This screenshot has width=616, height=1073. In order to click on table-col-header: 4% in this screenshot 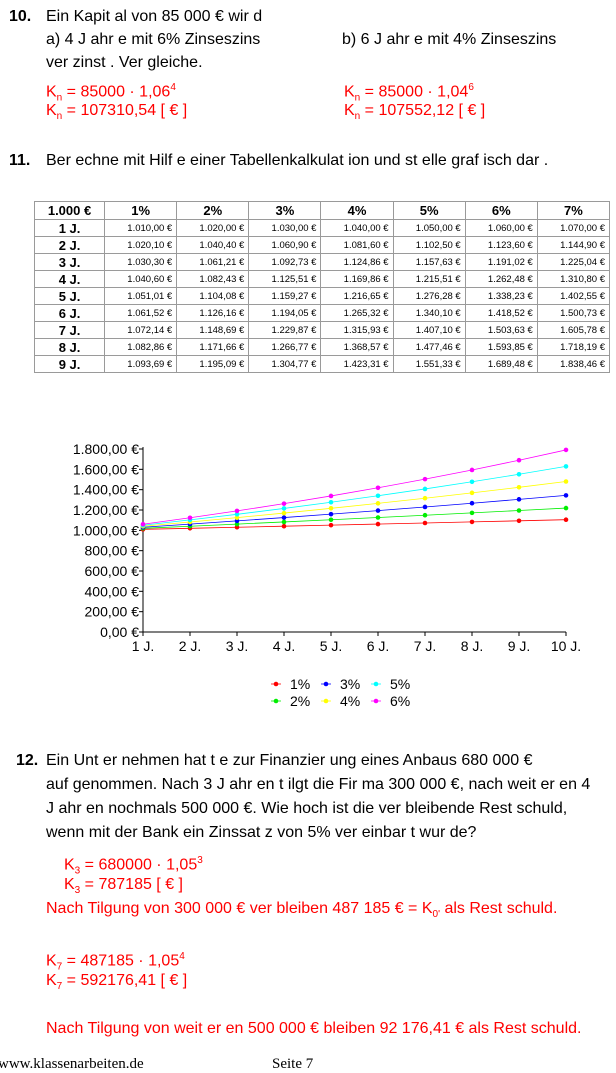, I will do `click(357, 210)`.